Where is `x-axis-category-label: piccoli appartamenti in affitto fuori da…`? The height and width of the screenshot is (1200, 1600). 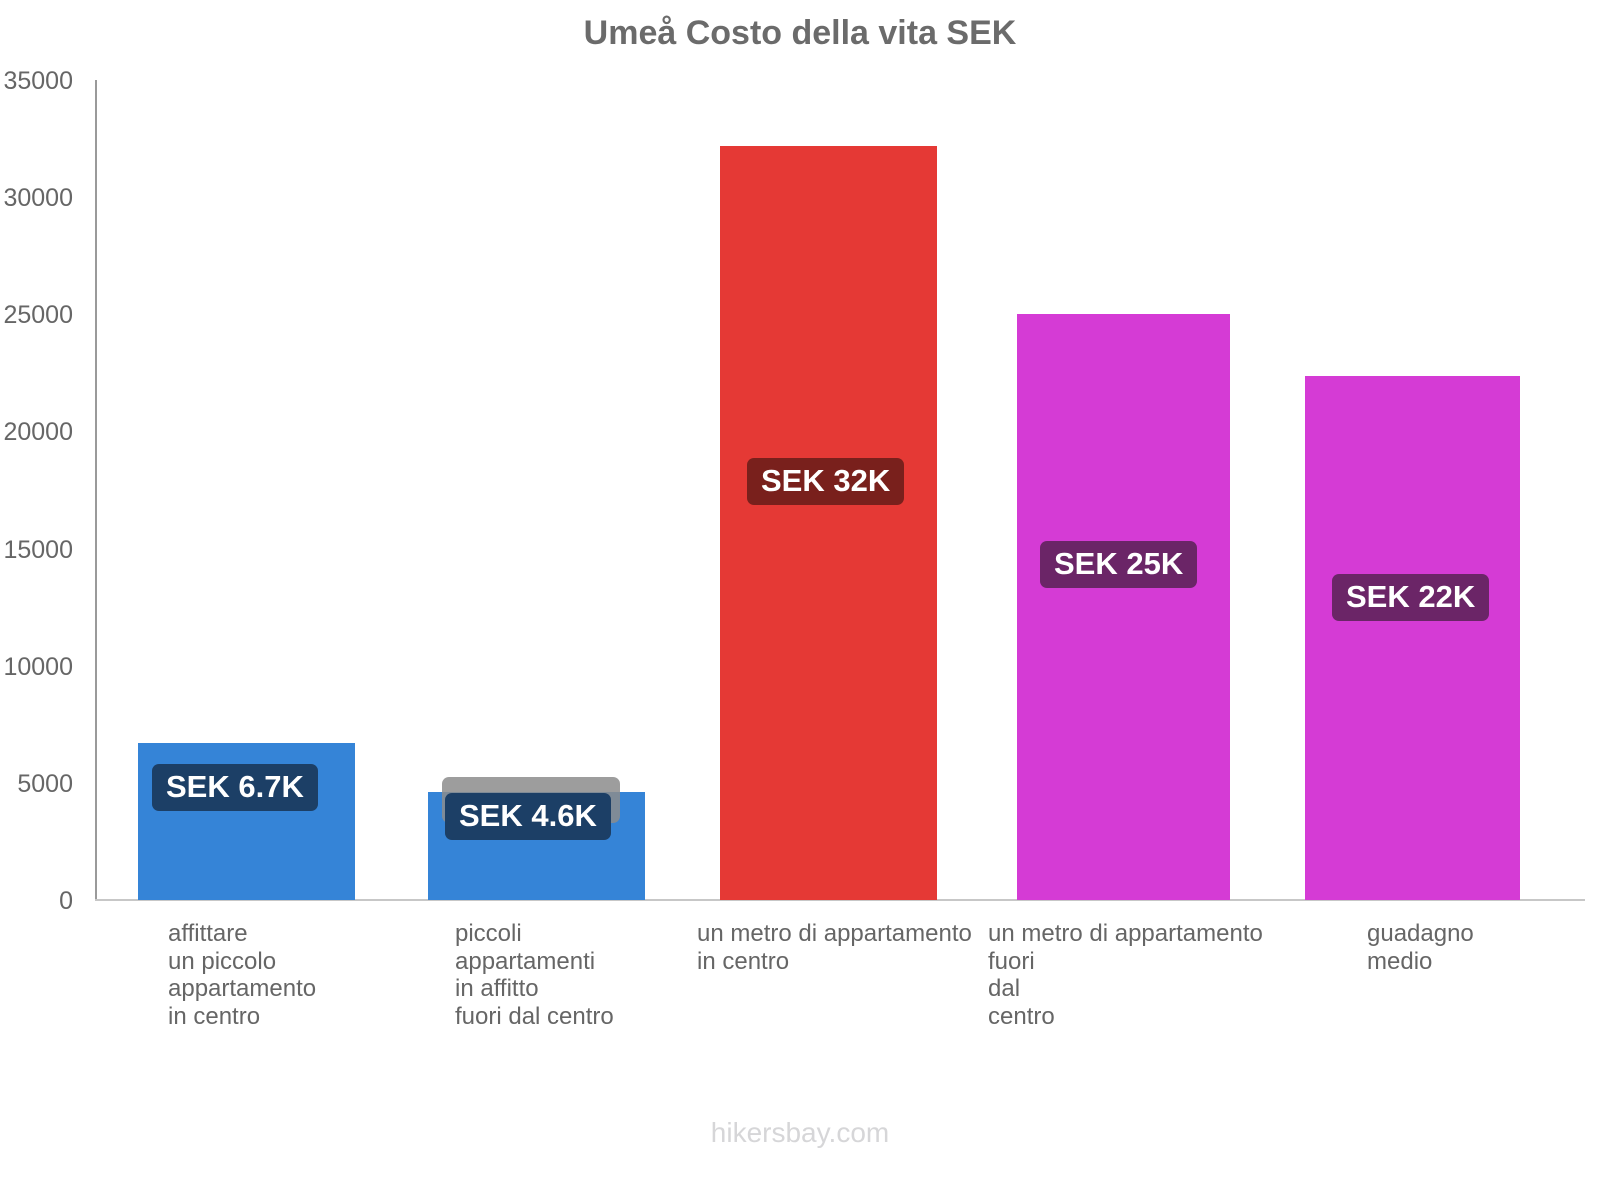
x-axis-category-label: piccoli appartamenti in affitto fuori da… is located at coordinates (534, 975).